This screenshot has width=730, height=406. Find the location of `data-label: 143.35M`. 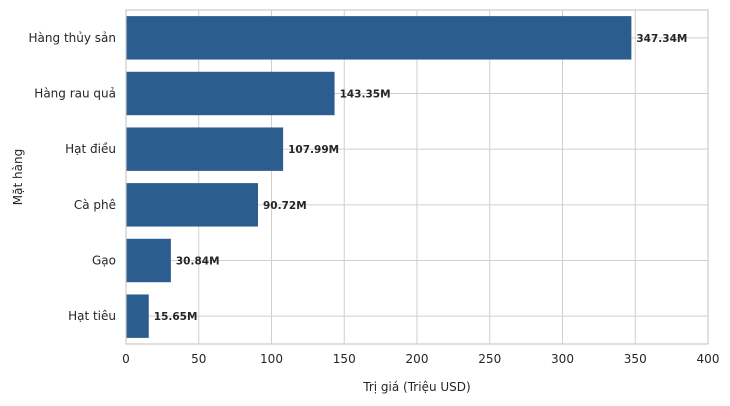

data-label: 143.35M is located at coordinates (365, 95).